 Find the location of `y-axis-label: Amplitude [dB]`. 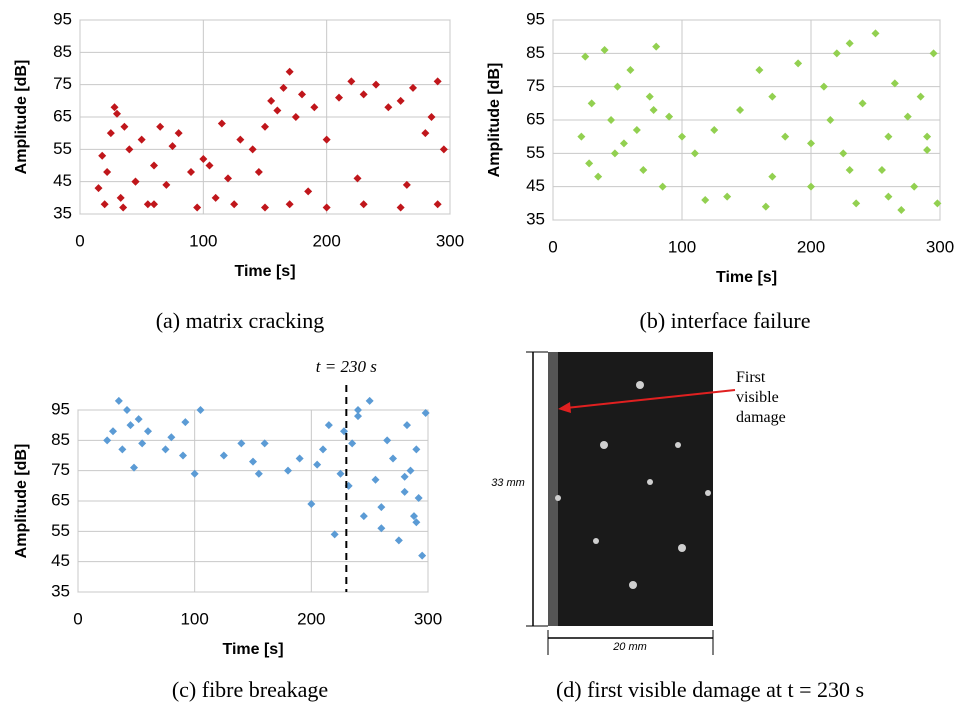

y-axis-label: Amplitude [dB] is located at coordinates (21, 117).